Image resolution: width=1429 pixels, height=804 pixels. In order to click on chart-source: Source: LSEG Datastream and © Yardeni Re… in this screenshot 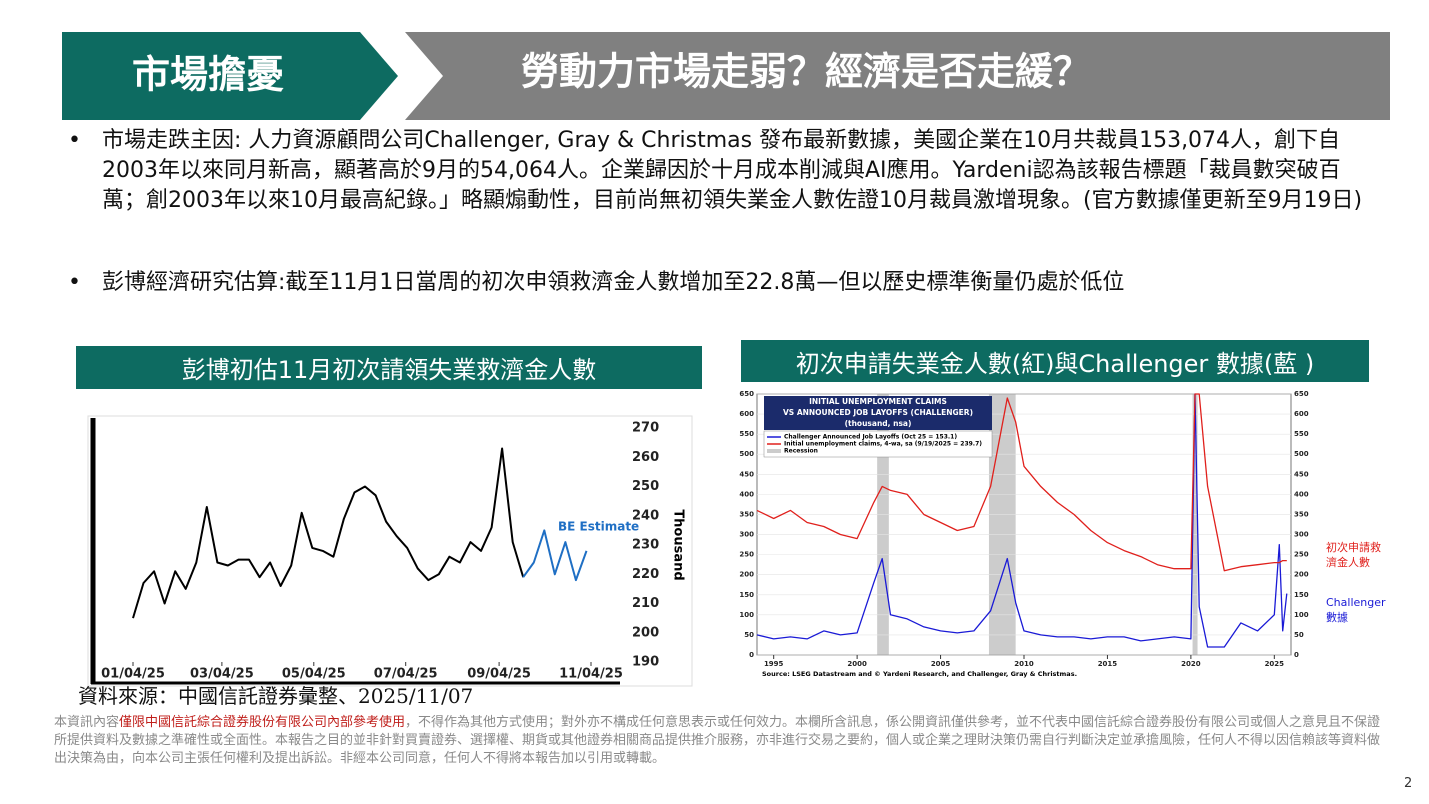, I will do `click(919, 674)`.